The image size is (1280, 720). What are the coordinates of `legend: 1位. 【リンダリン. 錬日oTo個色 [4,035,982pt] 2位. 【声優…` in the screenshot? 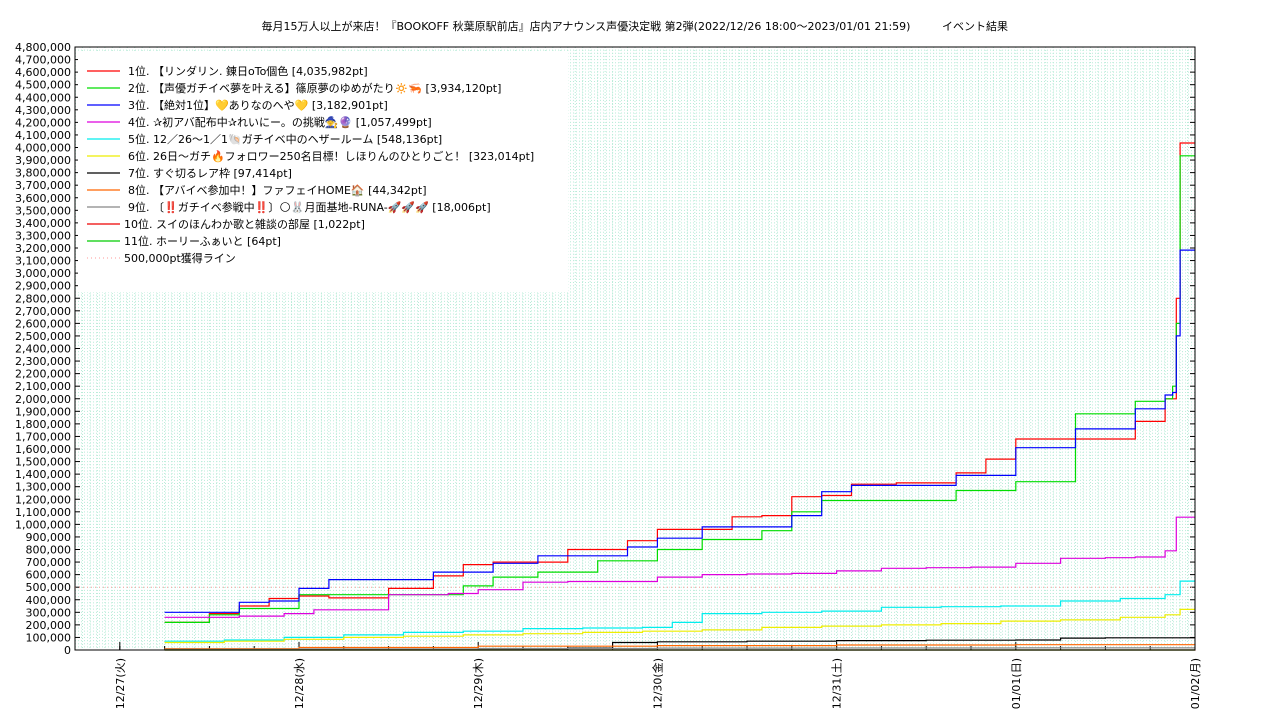 It's located at (310, 164).